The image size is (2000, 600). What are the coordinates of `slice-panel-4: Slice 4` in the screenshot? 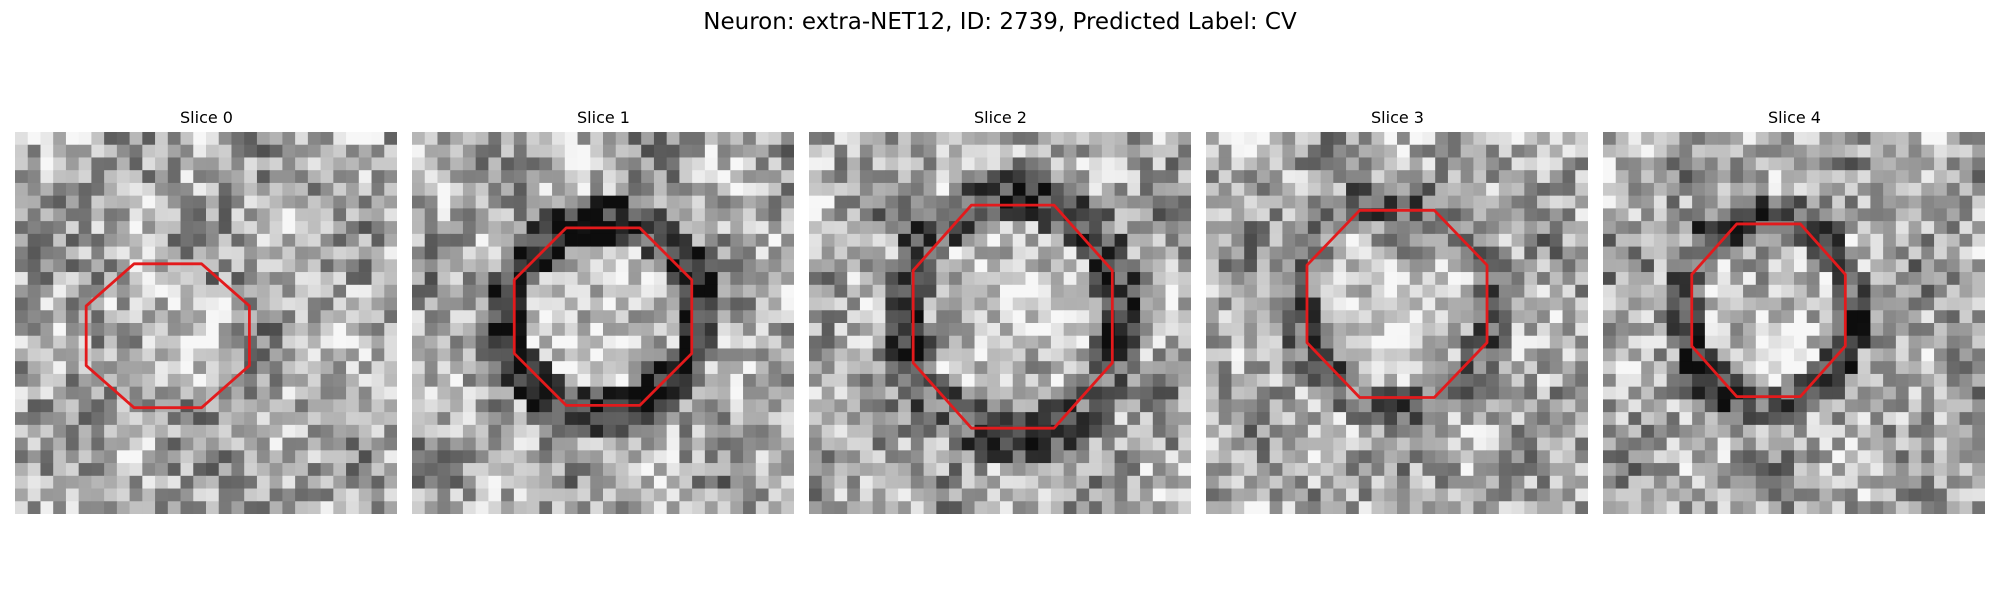 It's located at (1794, 309).